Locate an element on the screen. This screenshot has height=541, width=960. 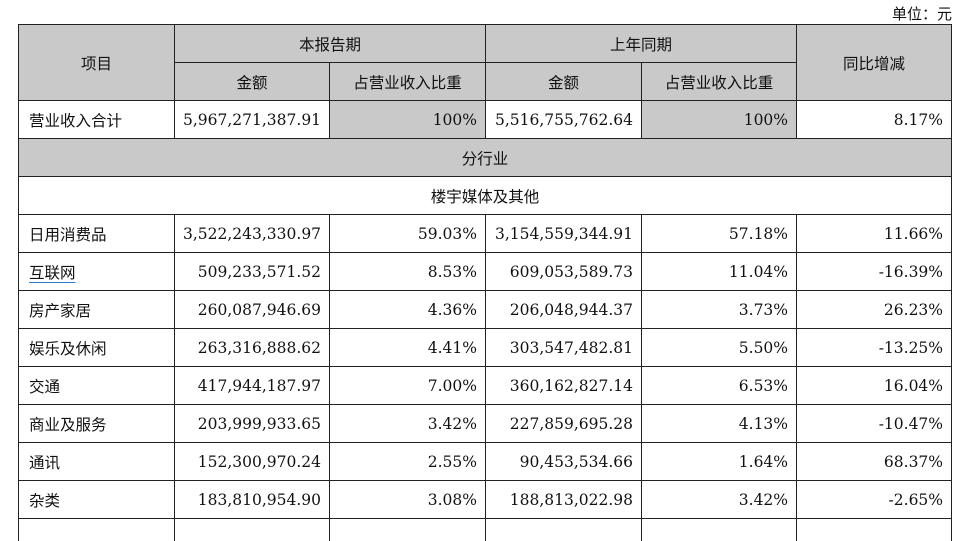
row-prev-amount: 609,053,589.73 is located at coordinates (564, 272).